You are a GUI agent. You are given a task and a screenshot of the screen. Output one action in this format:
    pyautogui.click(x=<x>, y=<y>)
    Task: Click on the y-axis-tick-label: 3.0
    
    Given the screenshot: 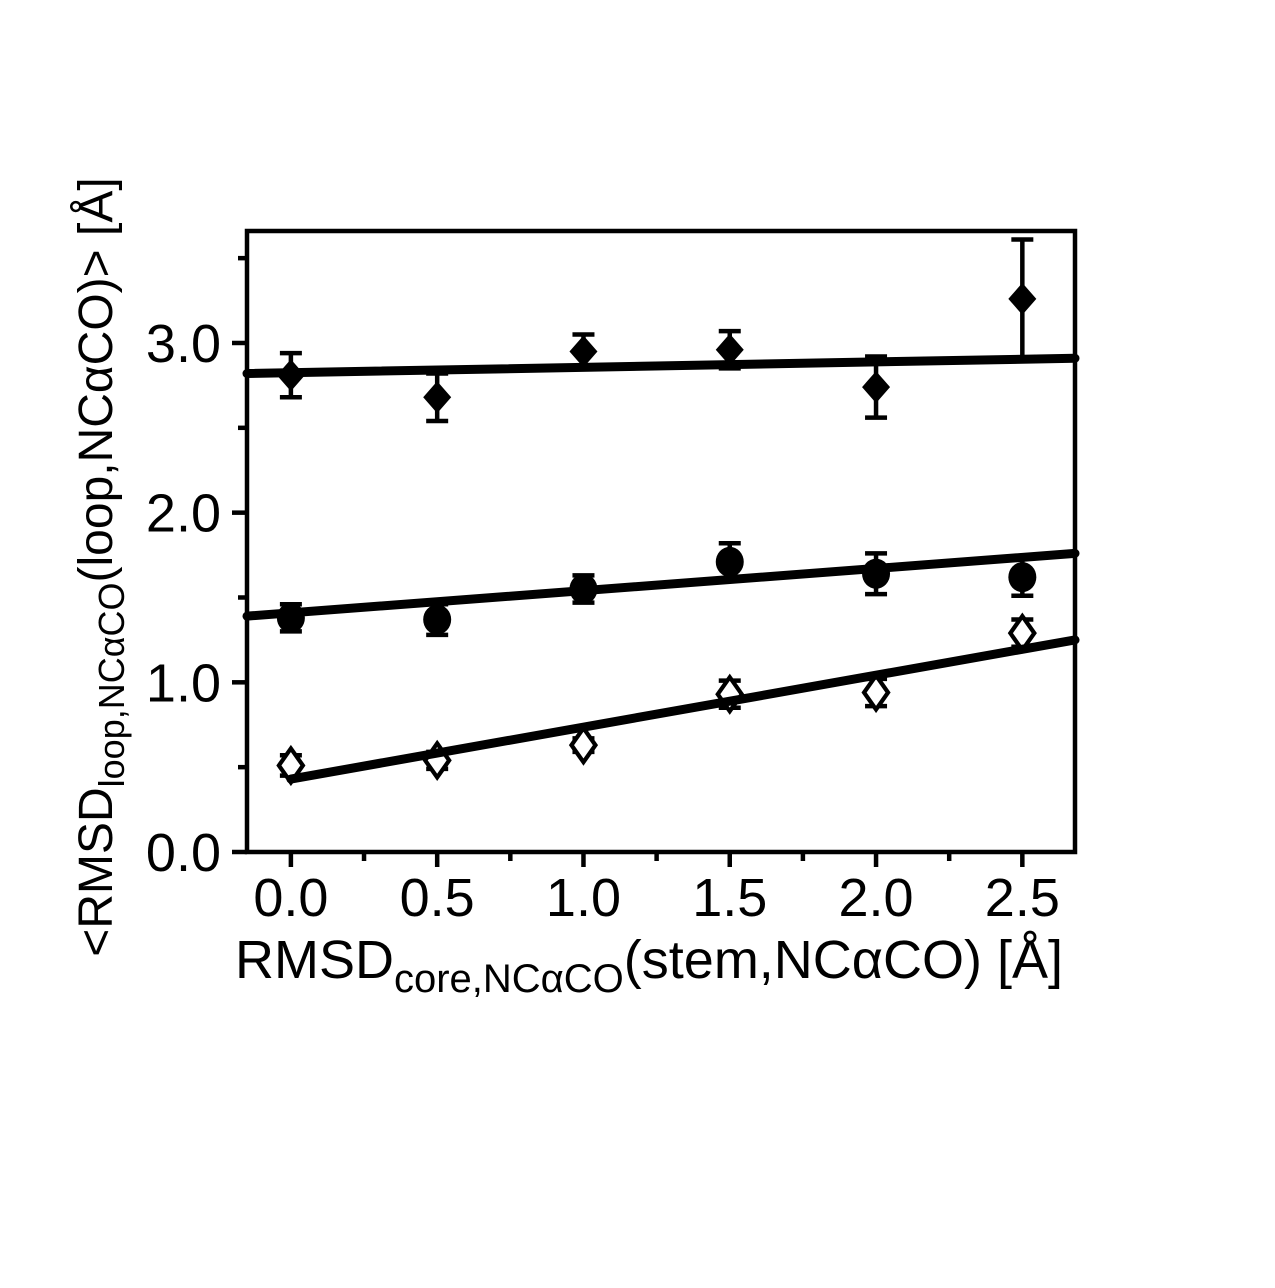 What is the action you would take?
    pyautogui.click(x=183, y=344)
    